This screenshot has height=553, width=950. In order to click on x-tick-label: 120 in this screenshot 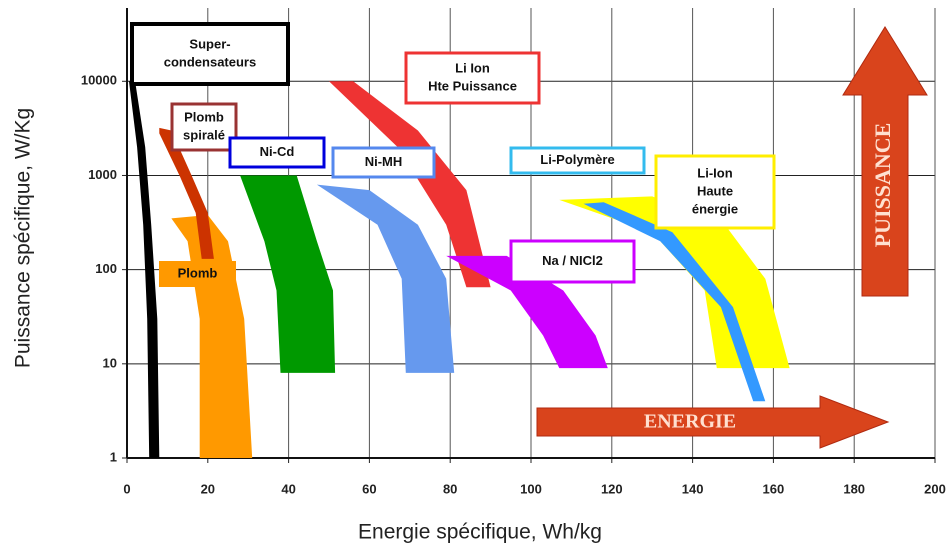, I will do `click(612, 488)`.